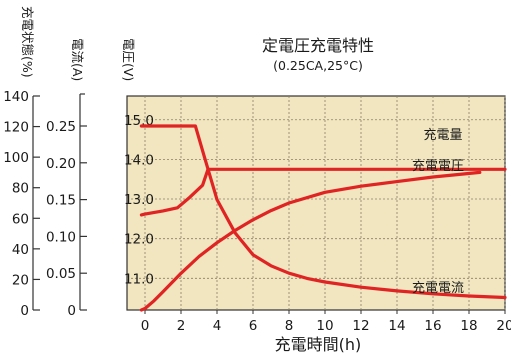 This screenshot has height=356, width=511. What do you see at coordinates (61, 237) in the screenshot?
I see `current-tick-label: 0.10` at bounding box center [61, 237].